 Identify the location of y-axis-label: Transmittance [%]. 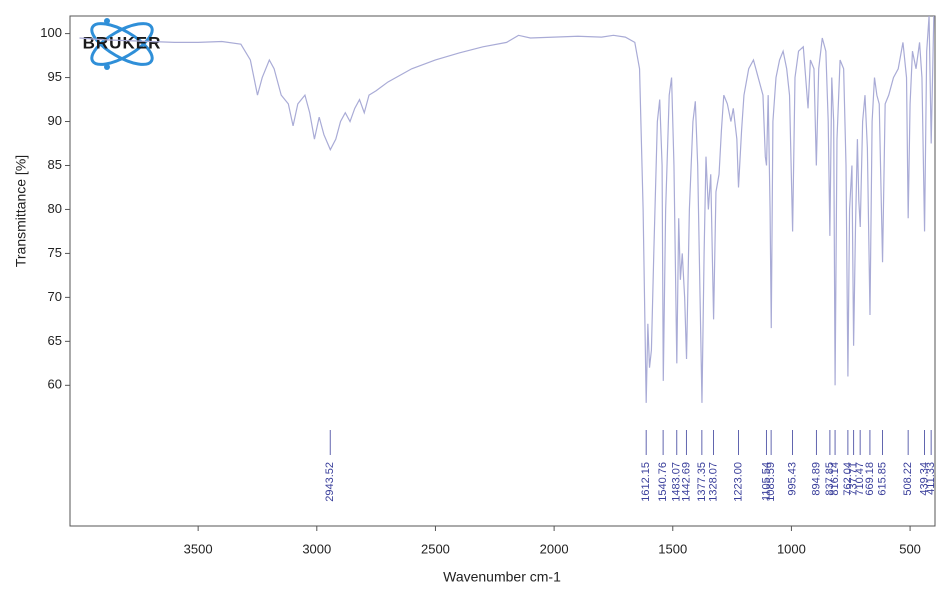
(21, 211).